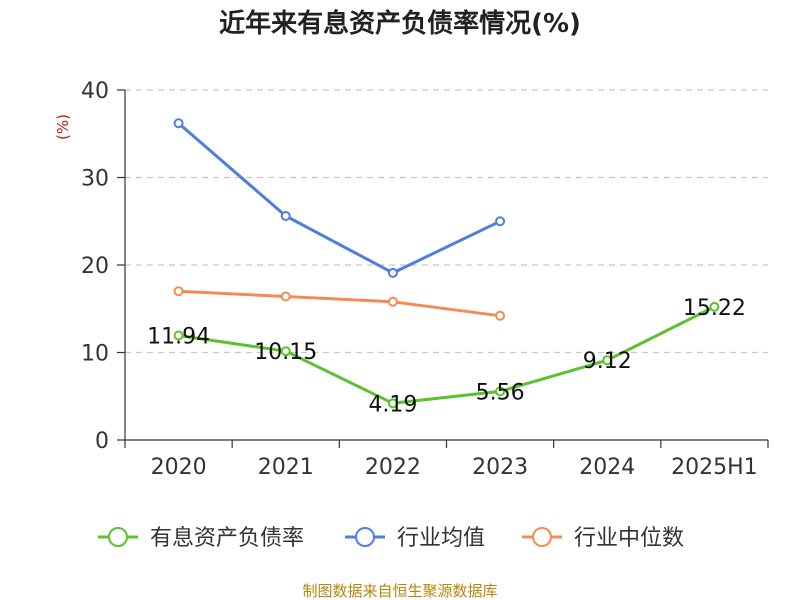 The width and height of the screenshot is (800, 600). I want to click on y-tick-label: 20, so click(95, 266).